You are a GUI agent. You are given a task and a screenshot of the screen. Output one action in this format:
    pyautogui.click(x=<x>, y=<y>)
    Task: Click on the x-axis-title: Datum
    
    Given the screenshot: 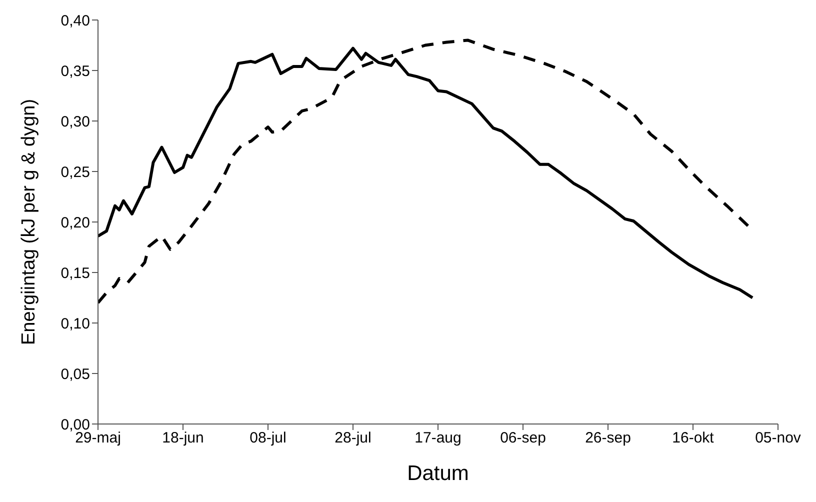 What is the action you would take?
    pyautogui.click(x=438, y=473)
    